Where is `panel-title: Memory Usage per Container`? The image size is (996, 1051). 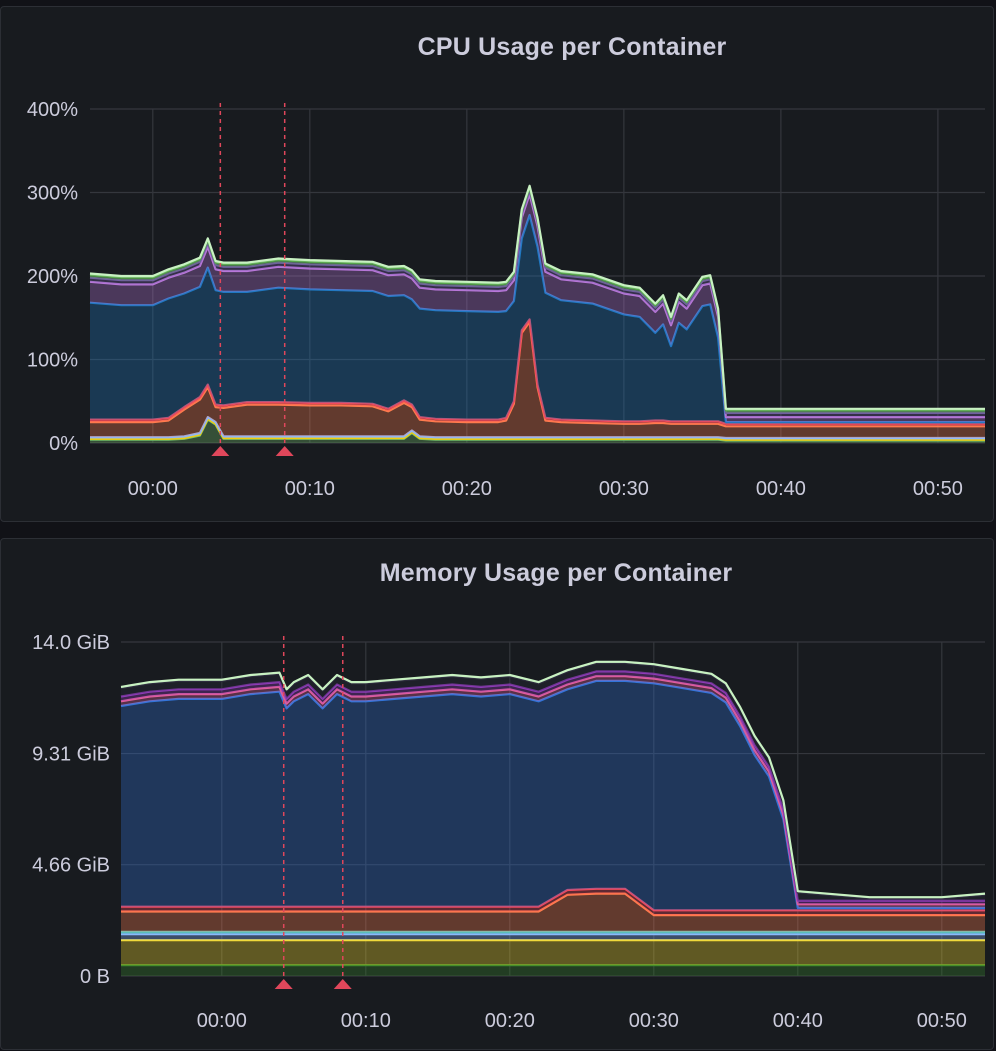 panel-title: Memory Usage per Container is located at coordinates (556, 573).